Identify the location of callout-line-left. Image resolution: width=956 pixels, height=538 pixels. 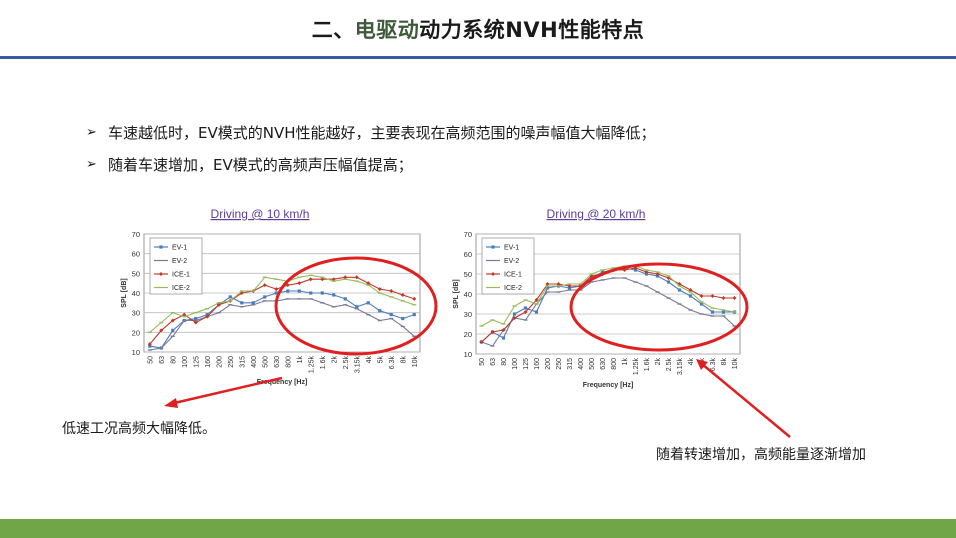
(226, 391).